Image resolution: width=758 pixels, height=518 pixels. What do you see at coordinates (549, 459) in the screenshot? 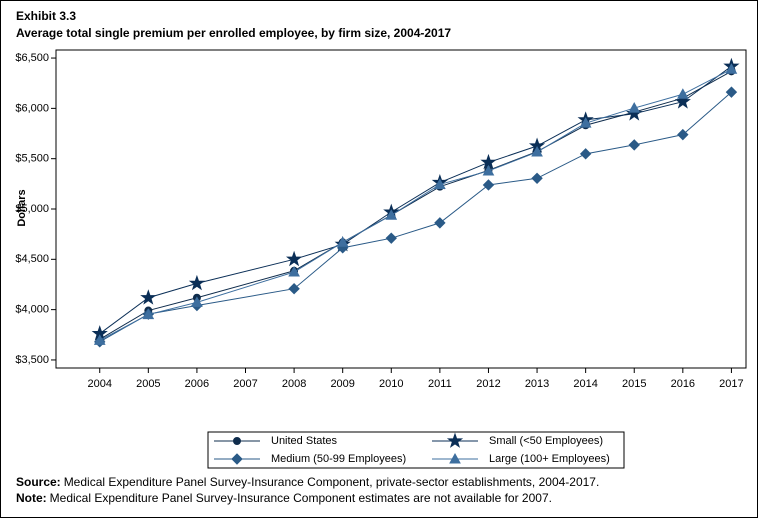
I see `legend-label: Large (100+ Employees)` at bounding box center [549, 459].